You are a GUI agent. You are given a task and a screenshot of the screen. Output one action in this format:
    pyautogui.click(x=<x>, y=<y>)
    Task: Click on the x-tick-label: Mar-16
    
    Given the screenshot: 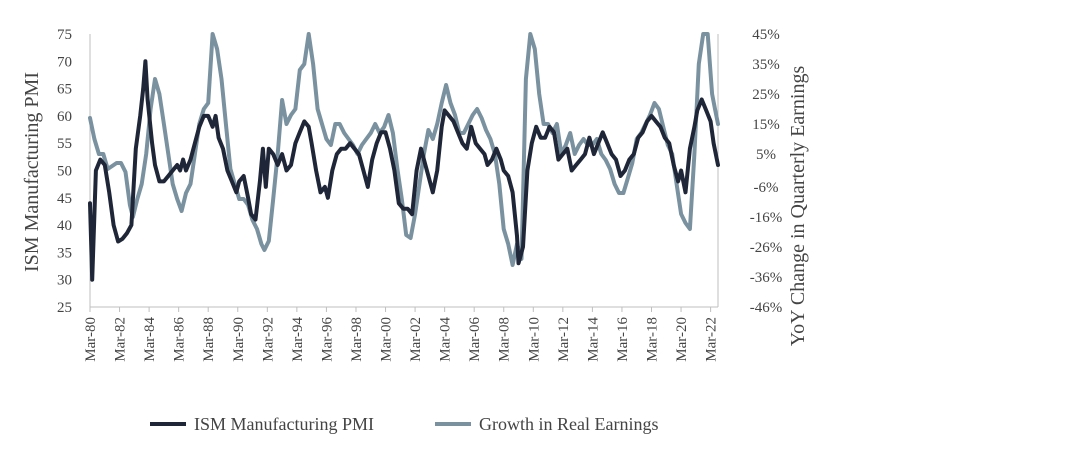 What is the action you would take?
    pyautogui.click(x=623, y=339)
    